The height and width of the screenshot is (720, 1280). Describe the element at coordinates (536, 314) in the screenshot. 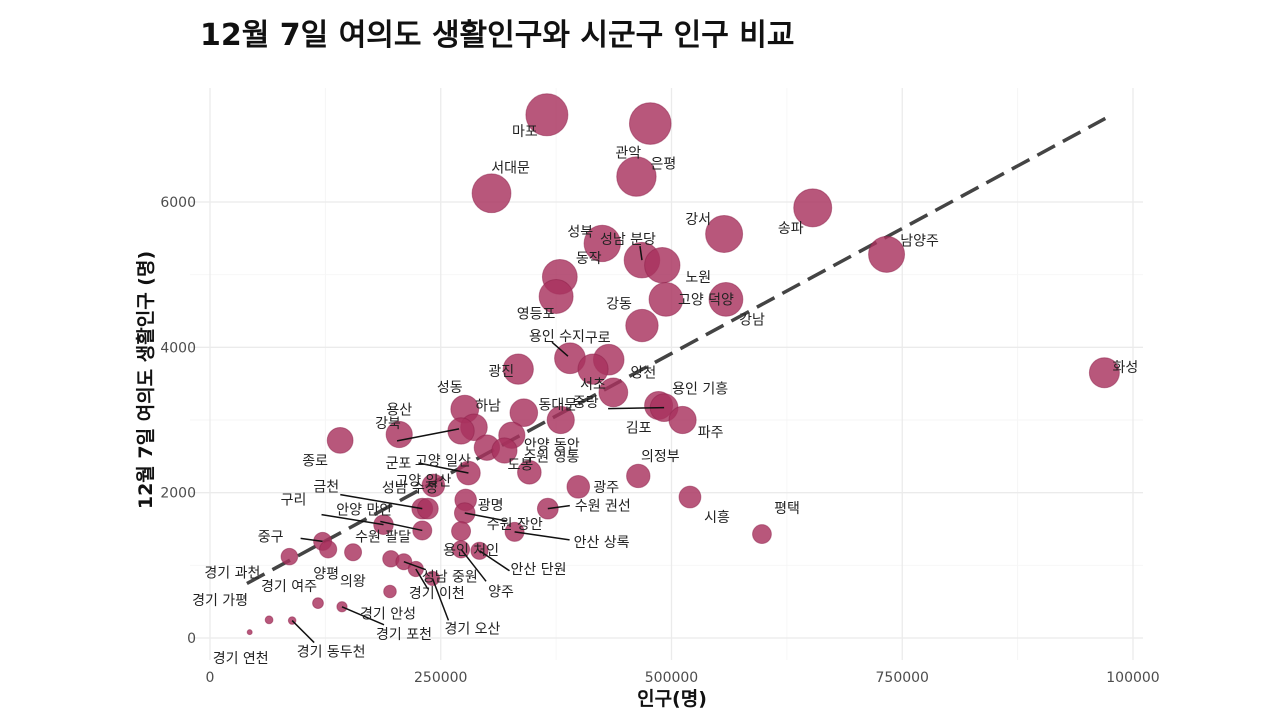

I see `point-label: 영등포` at that location.